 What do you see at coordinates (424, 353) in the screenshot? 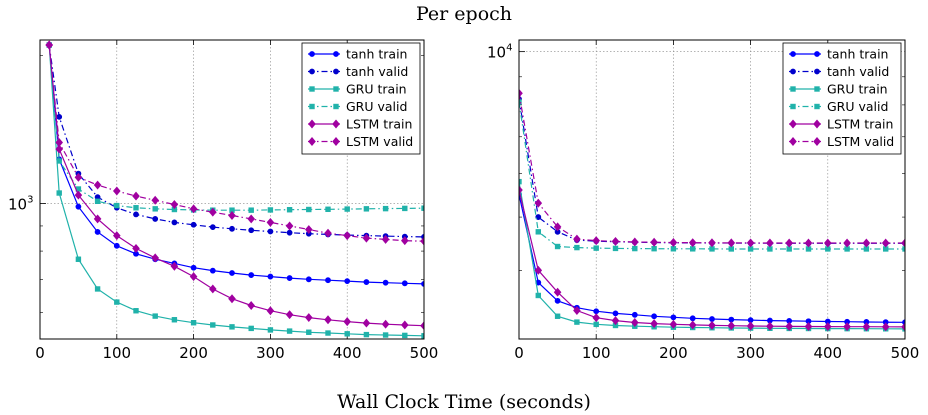
I see `left-xtick-label: 500` at bounding box center [424, 353].